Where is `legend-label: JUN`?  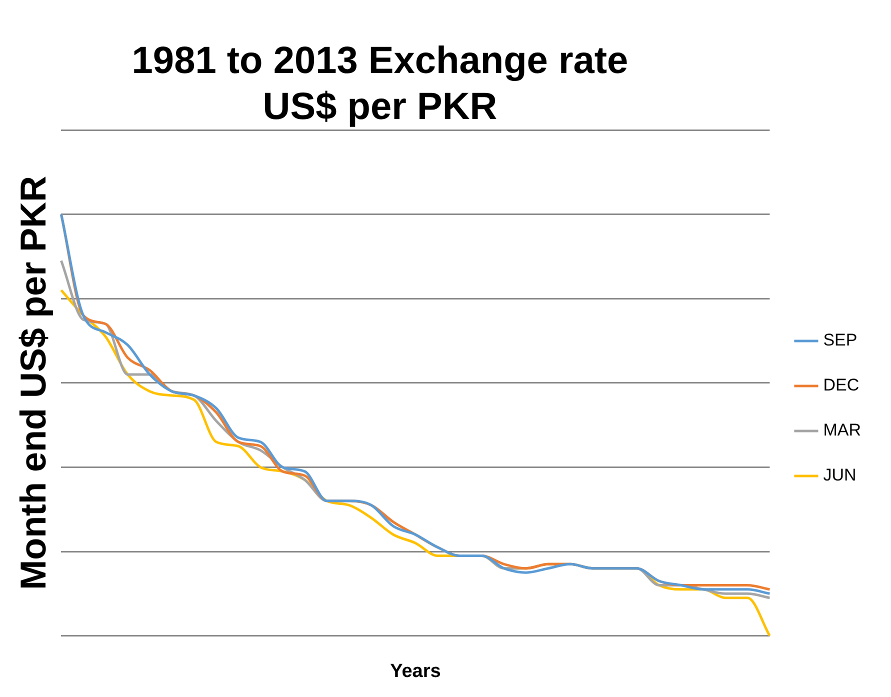
legend-label: JUN is located at coordinates (839, 475).